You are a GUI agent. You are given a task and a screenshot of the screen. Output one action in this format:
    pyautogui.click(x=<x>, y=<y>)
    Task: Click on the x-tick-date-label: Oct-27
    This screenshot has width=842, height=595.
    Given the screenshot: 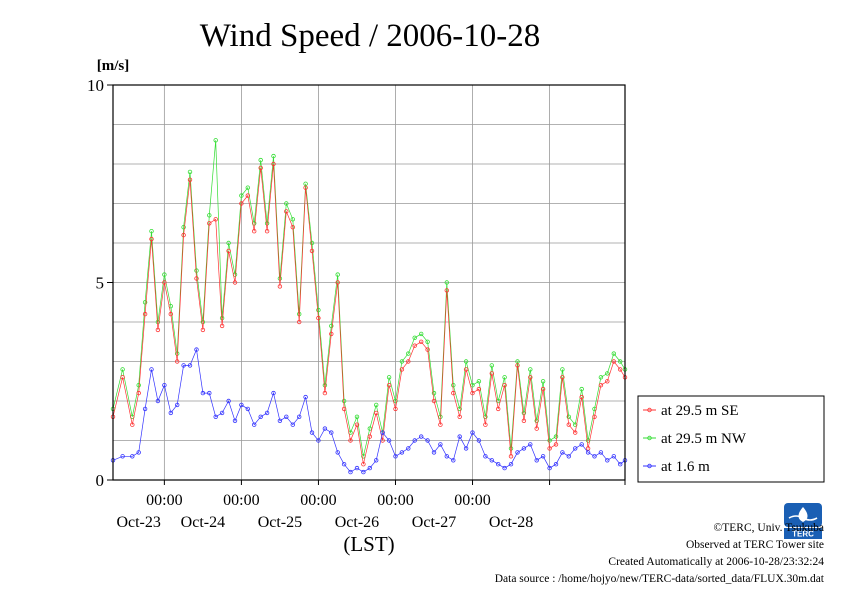 What is the action you would take?
    pyautogui.click(x=434, y=522)
    